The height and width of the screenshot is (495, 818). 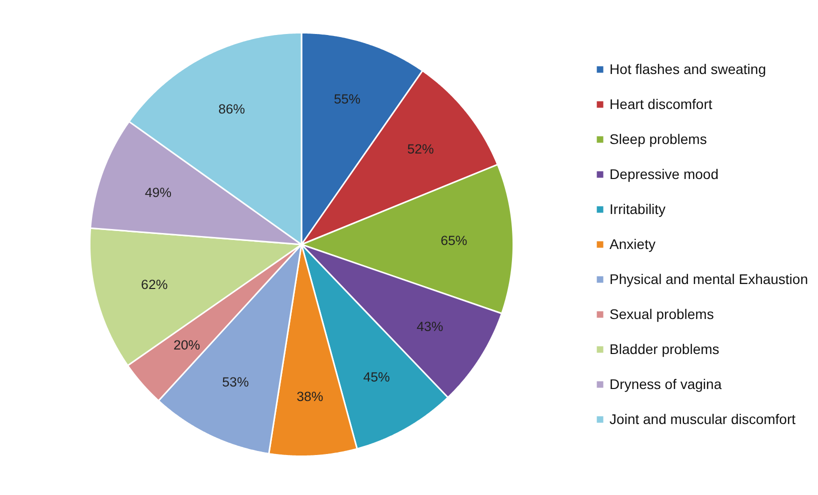 What do you see at coordinates (454, 240) in the screenshot?
I see `data-label: 65%` at bounding box center [454, 240].